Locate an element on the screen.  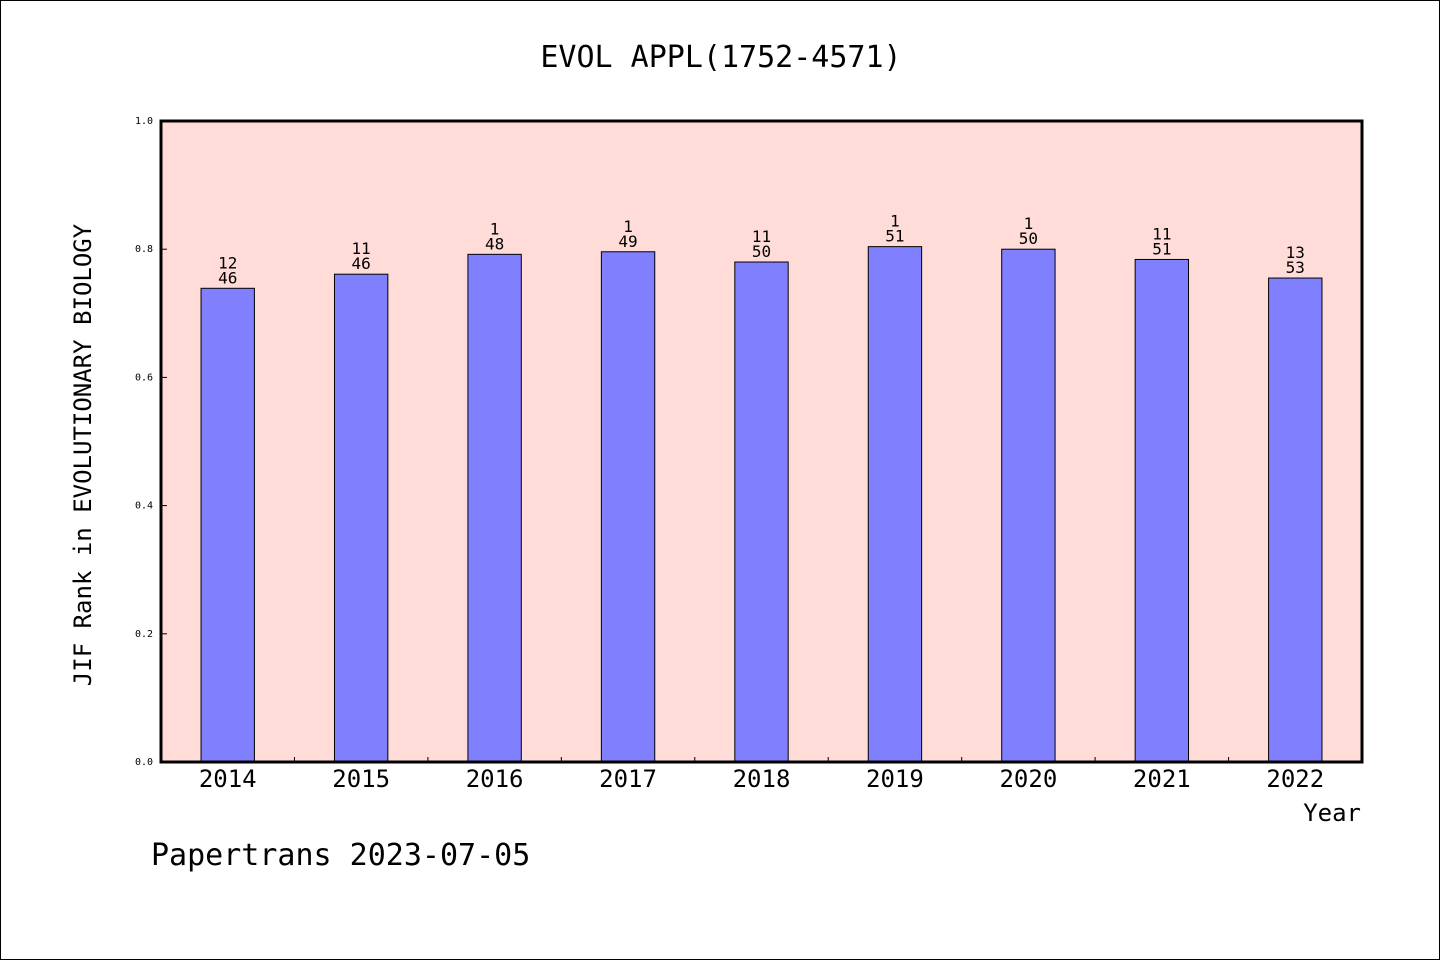
chart-title: EVOL APPL(1752-4571) is located at coordinates (720, 57).